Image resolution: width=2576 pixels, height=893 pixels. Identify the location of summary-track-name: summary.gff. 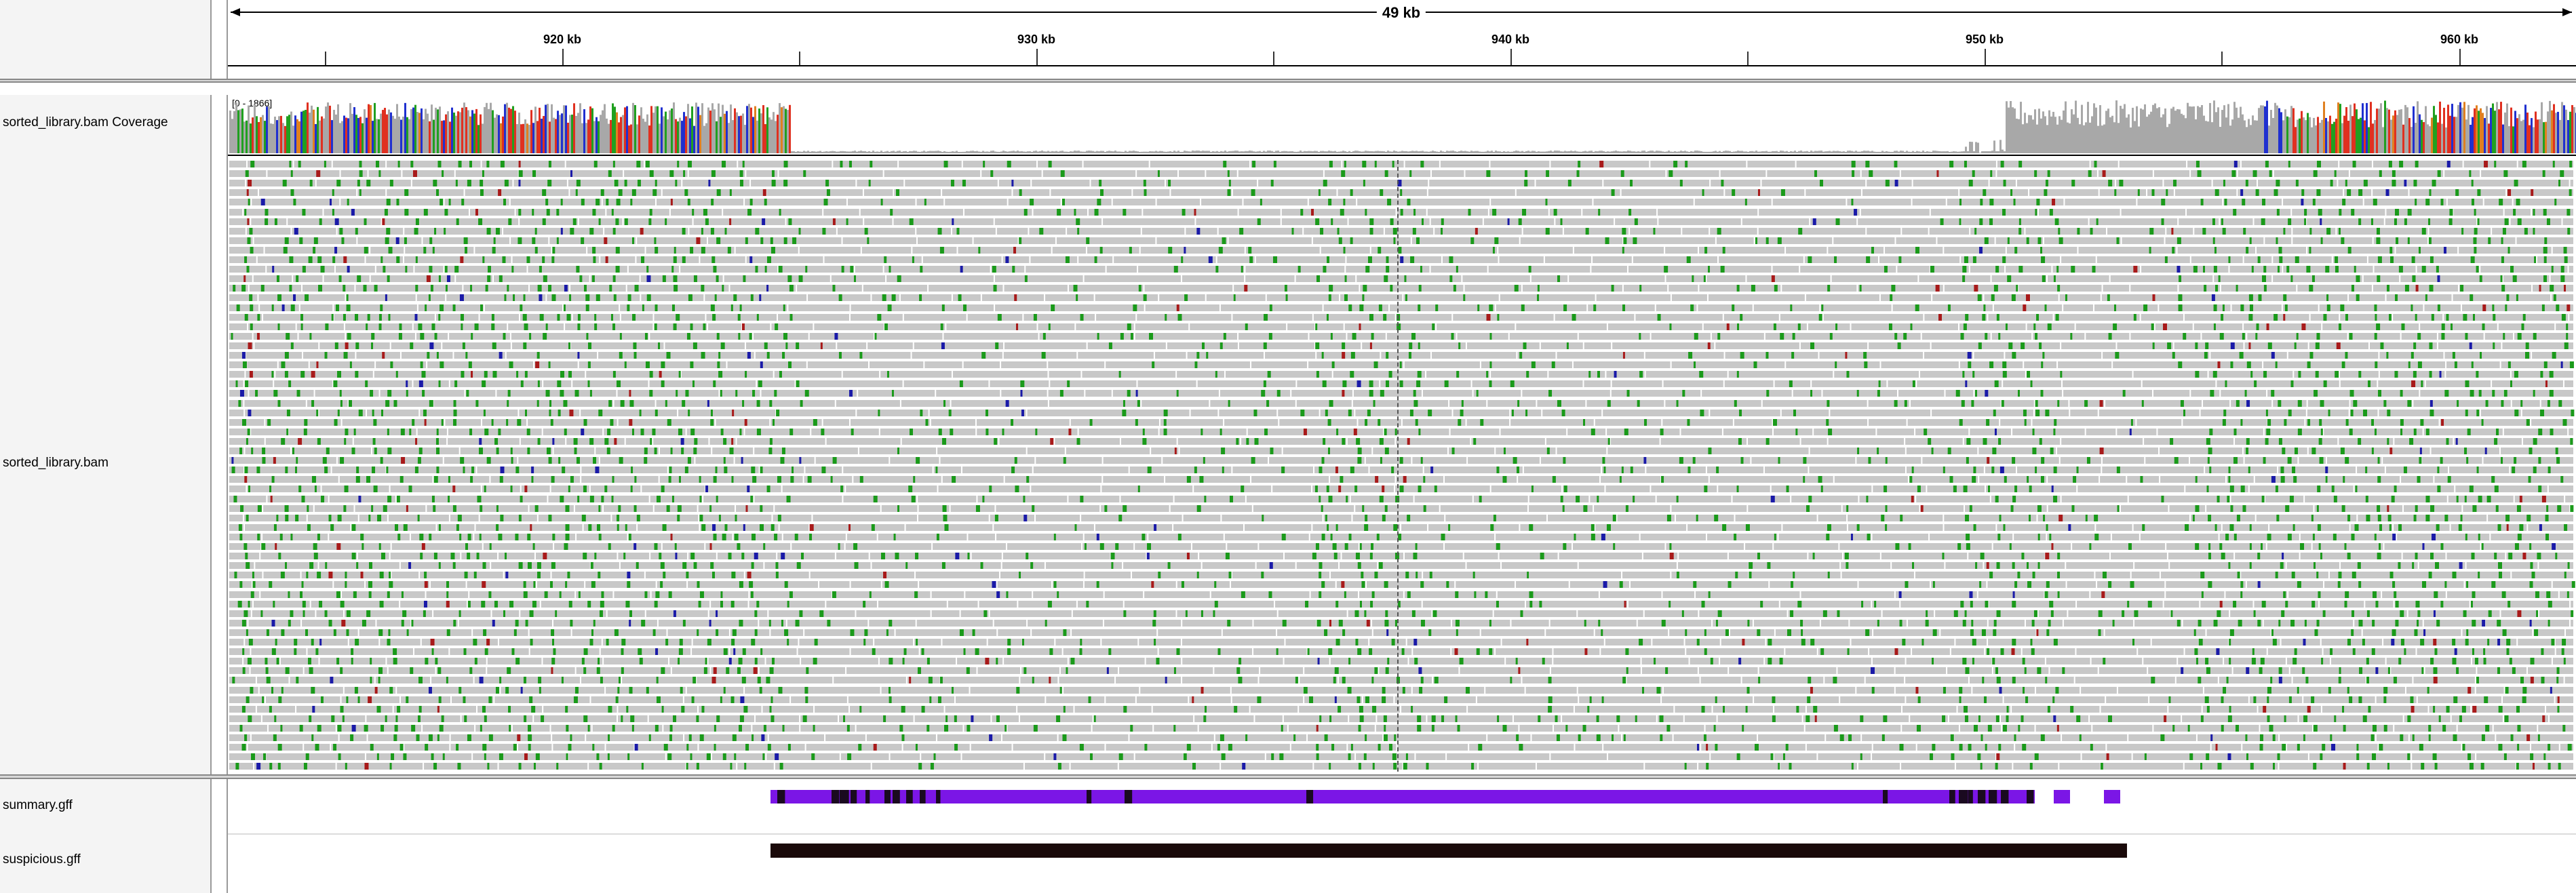
(38, 805).